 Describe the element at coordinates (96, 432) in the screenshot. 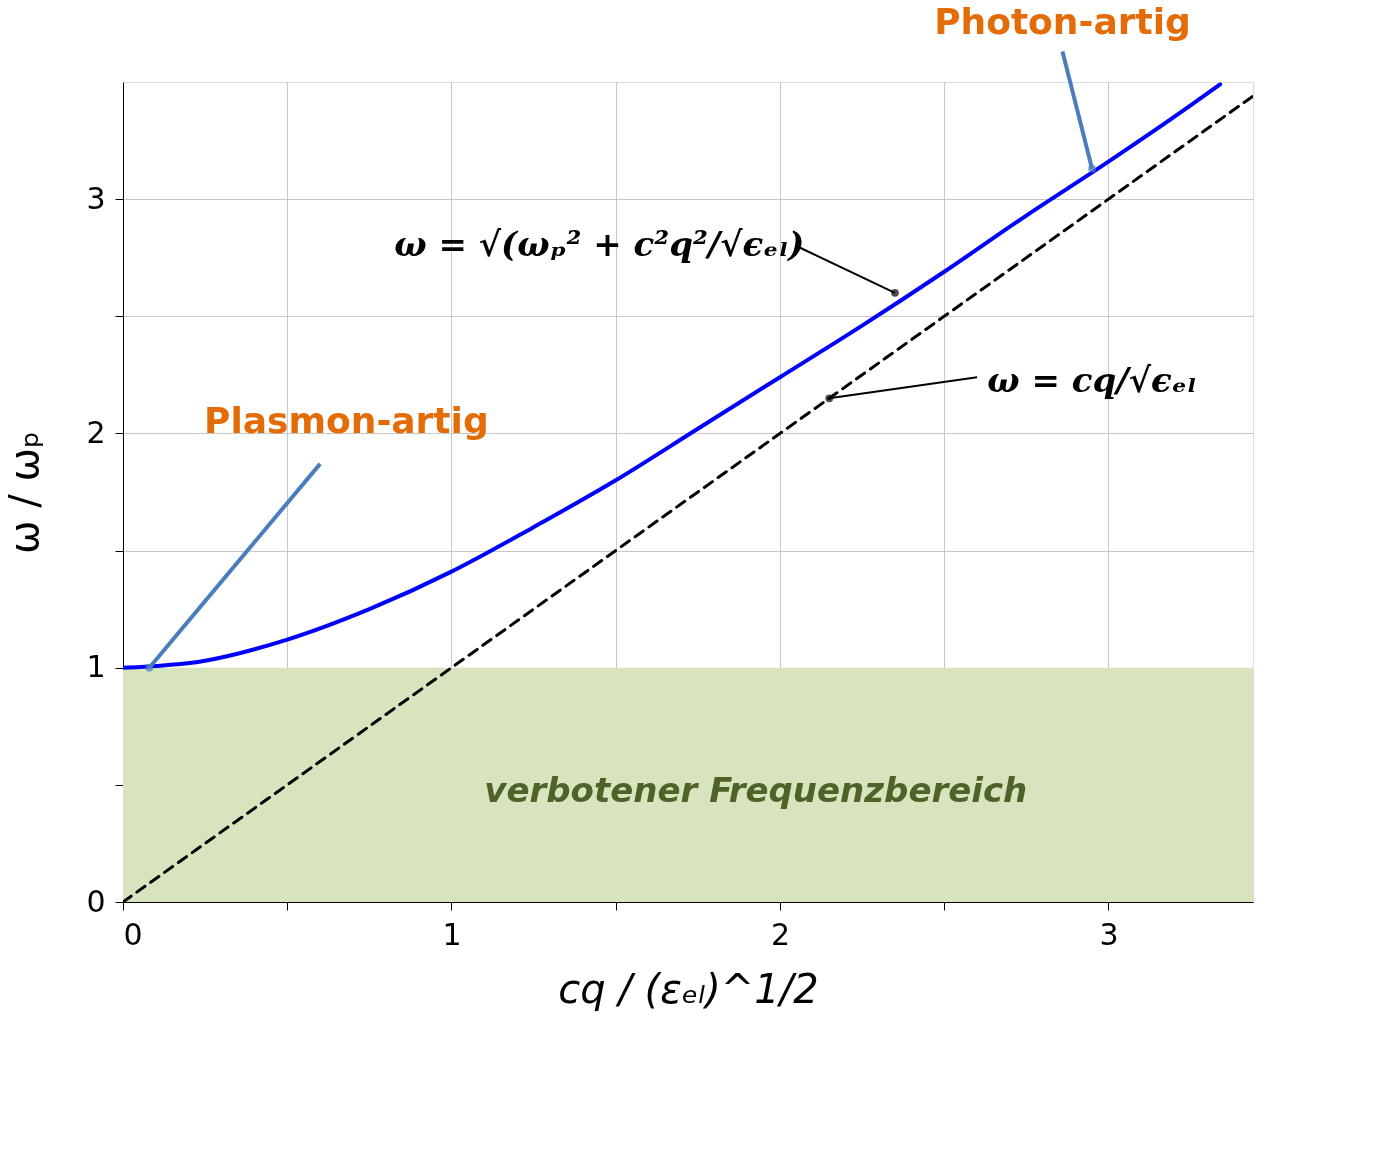

I see `y-tick-label: 2` at that location.